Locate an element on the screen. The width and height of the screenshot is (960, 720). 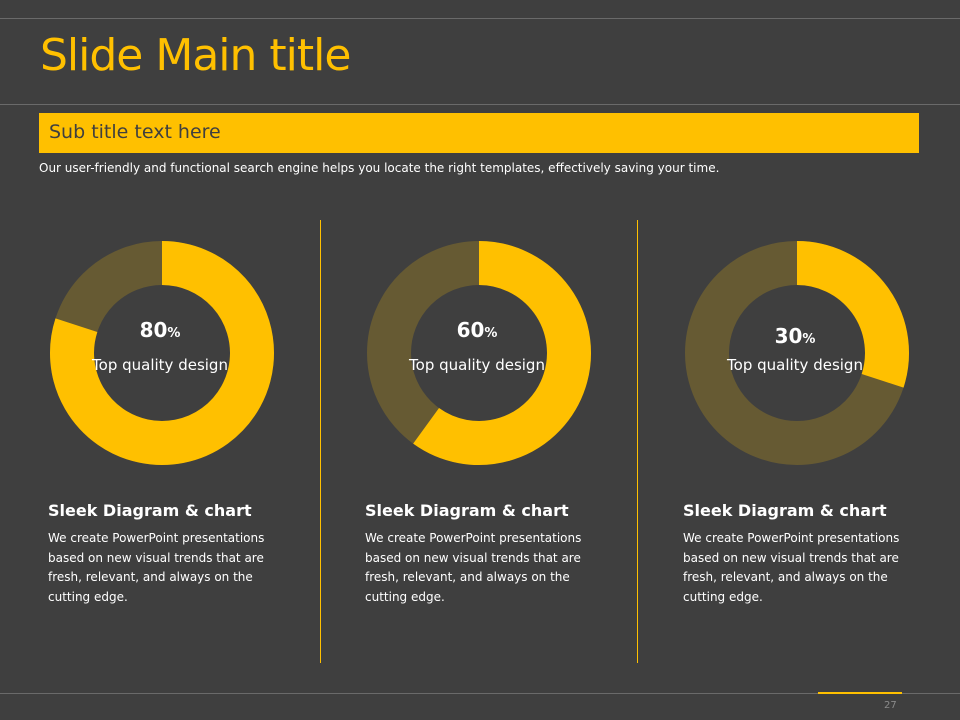
center-label-1: Top quality design is located at coordinates (160, 365).